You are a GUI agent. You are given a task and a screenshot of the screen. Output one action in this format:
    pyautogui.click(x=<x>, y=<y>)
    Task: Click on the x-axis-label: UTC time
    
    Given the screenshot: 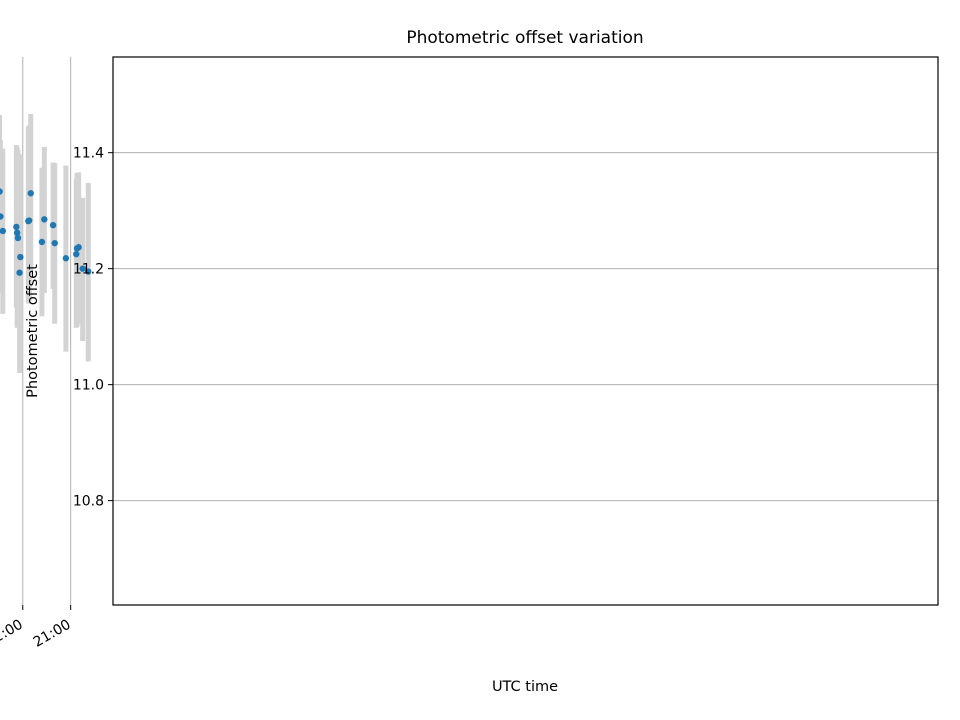 What is the action you would take?
    pyautogui.click(x=525, y=687)
    